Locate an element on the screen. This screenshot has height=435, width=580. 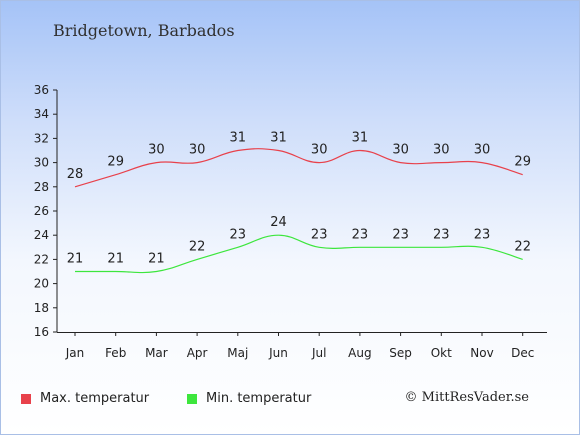
y-tick-label: 22 is located at coordinates (41, 259).